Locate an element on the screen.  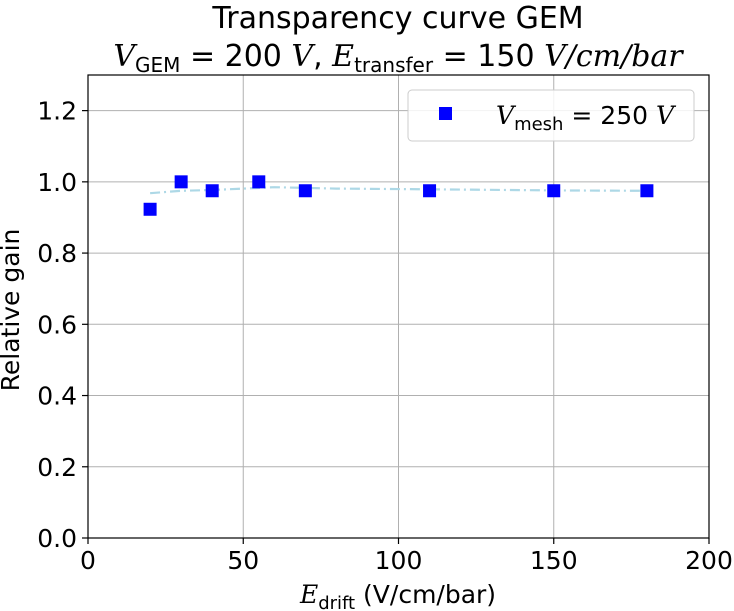
legend: Vmesh = 250 V is located at coordinates (551, 115).